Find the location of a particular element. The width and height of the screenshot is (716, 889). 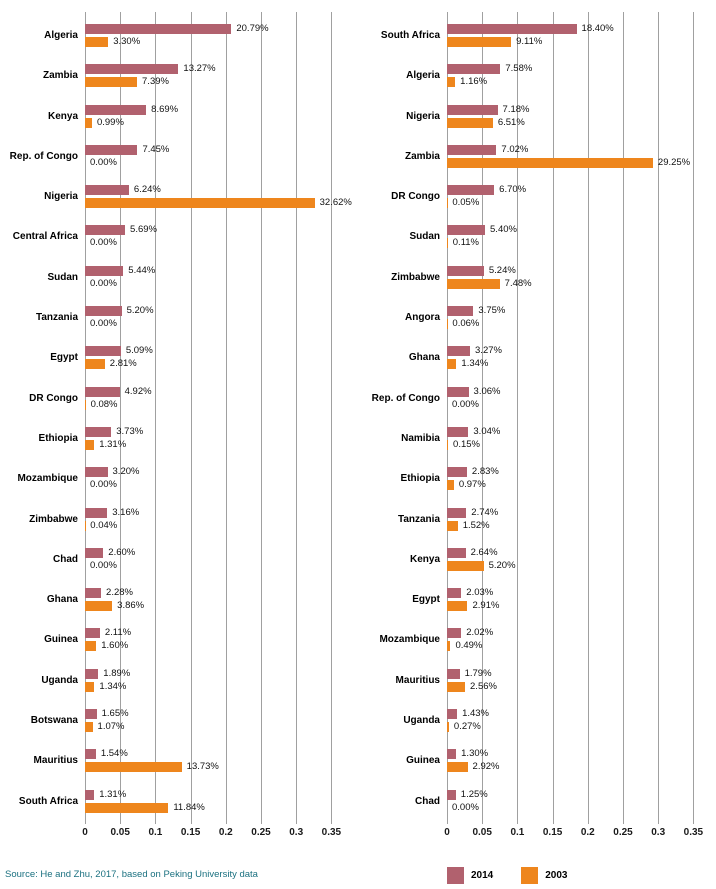

value-label-2014: 20.79% is located at coordinates (252, 28).